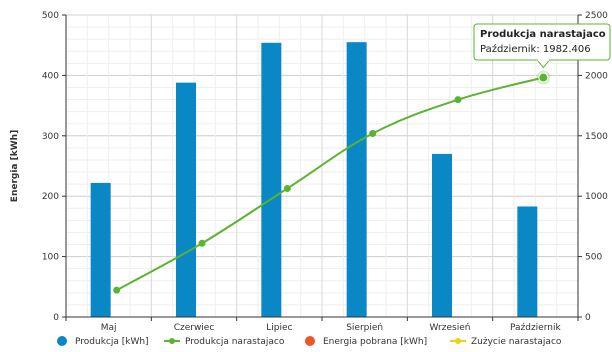 Image resolution: width=612 pixels, height=352 pixels. What do you see at coordinates (112, 342) in the screenshot?
I see `legend-label: Produkcja [kWh]` at bounding box center [112, 342].